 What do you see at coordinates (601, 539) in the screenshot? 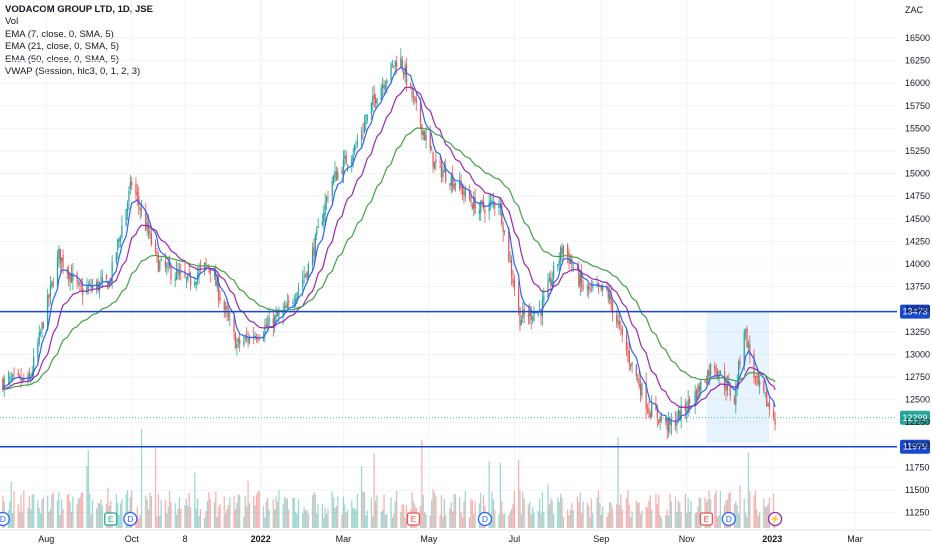
I see `time-tick-label: Sep` at bounding box center [601, 539].